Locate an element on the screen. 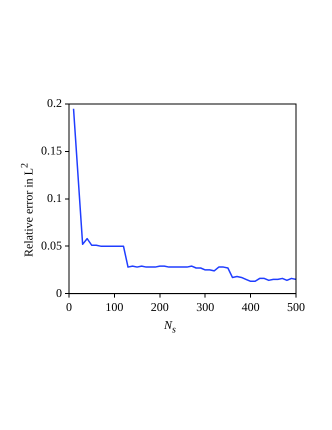 Image resolution: width=332 pixels, height=430 pixels. x-tick-label: 500 is located at coordinates (296, 307).